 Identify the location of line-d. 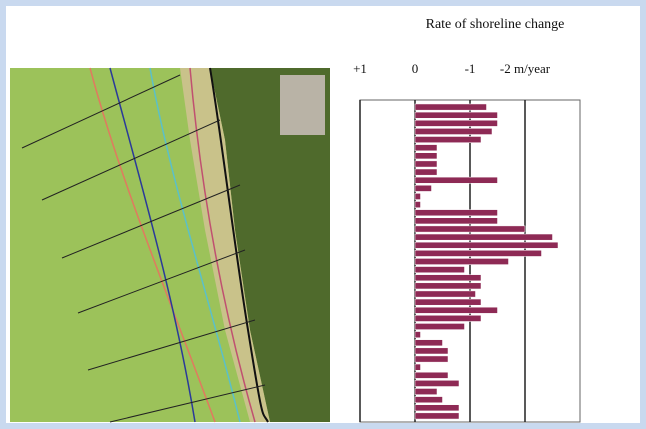
(222, 245).